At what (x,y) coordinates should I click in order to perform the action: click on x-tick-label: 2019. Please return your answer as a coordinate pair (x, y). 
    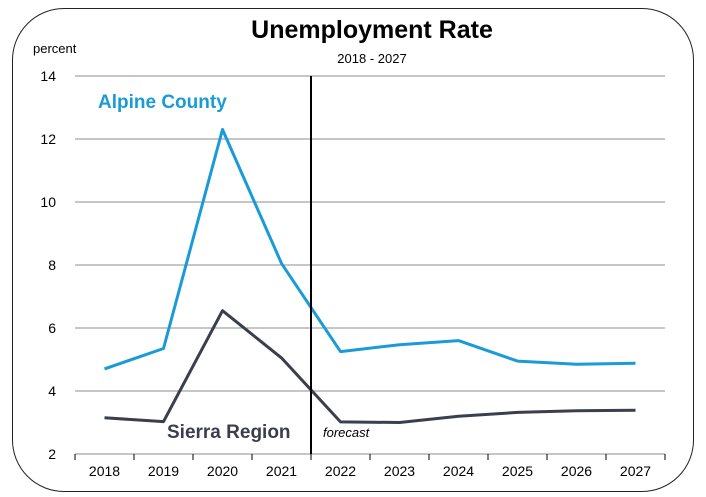
    Looking at the image, I should click on (163, 471).